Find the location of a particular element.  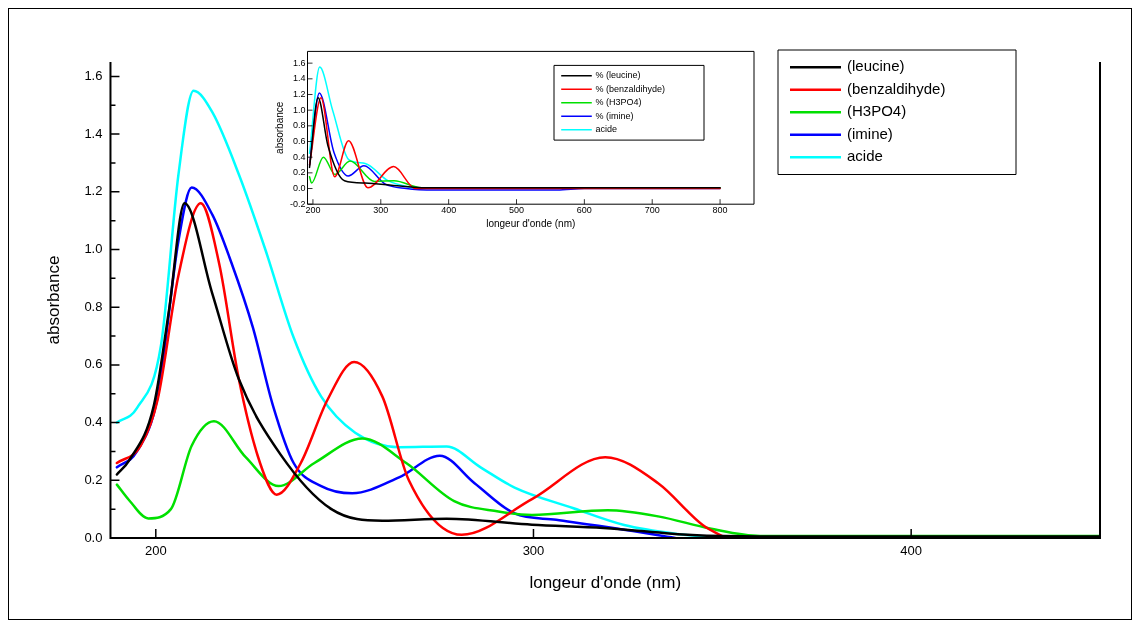

x-tick-label: 500 is located at coordinates (516, 210).